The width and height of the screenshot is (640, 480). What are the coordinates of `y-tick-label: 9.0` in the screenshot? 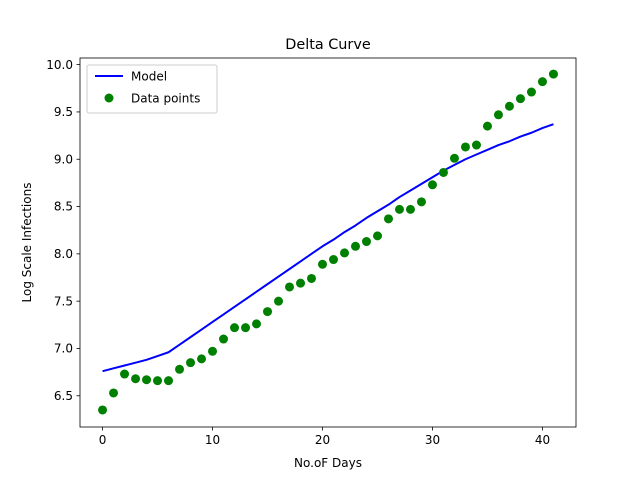 It's located at (63, 159).